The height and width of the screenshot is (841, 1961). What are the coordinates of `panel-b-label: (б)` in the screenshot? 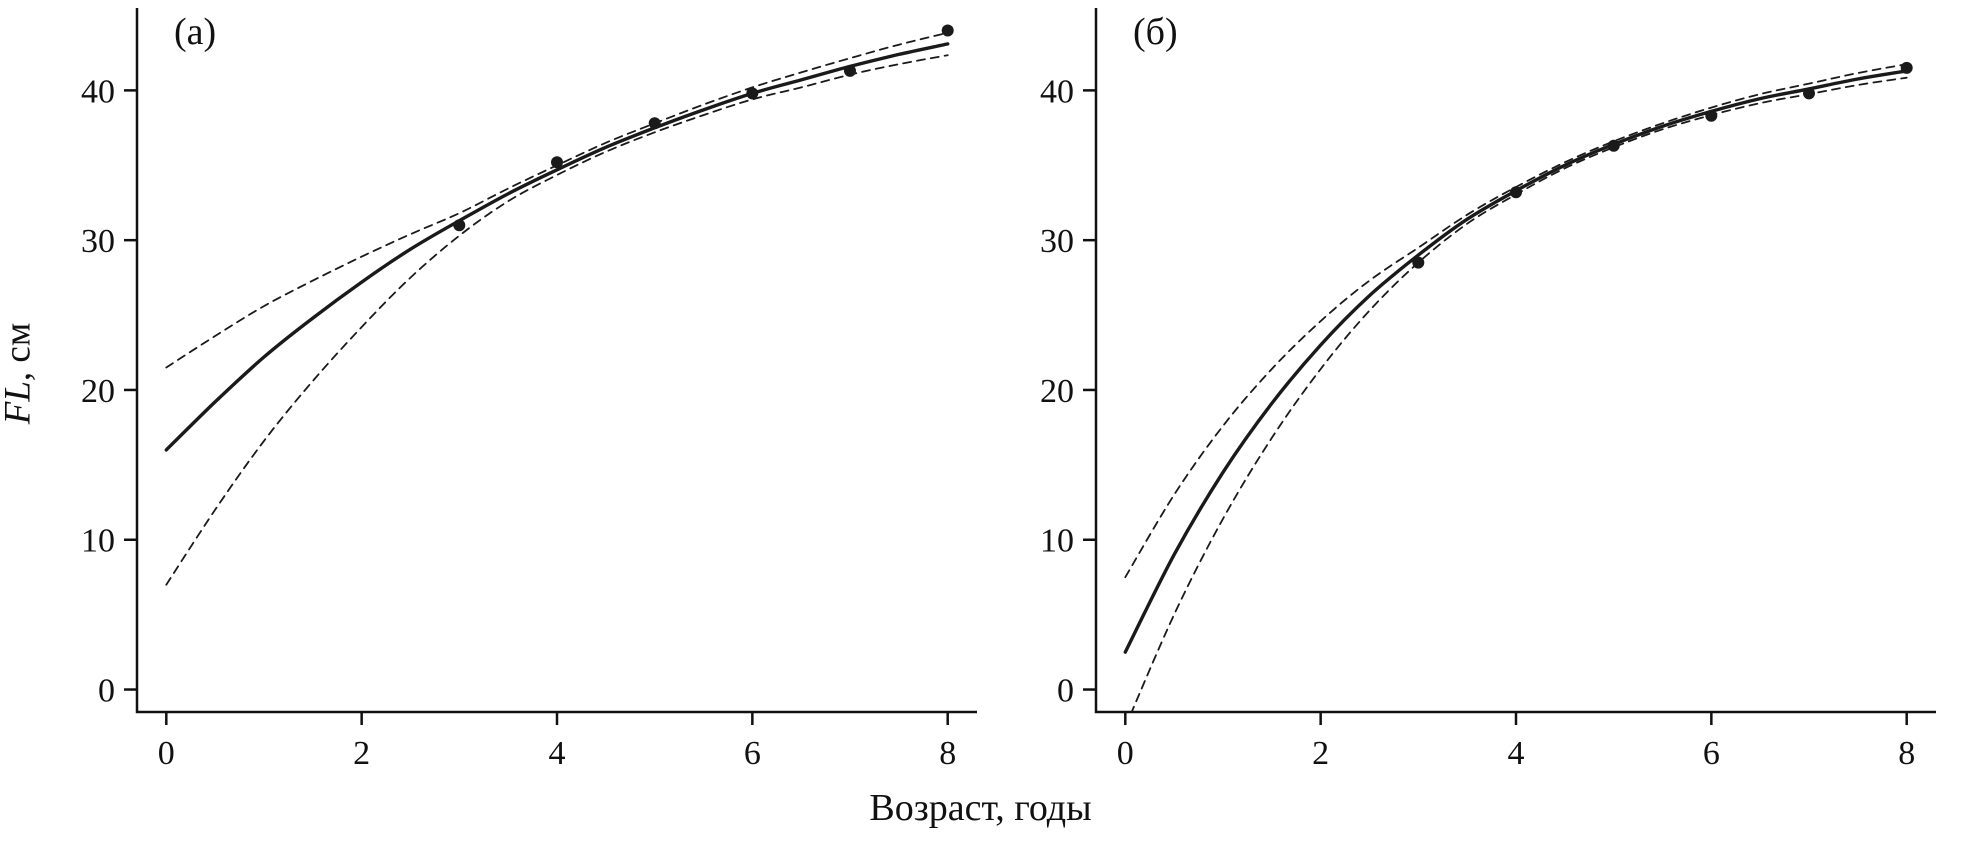 It's located at (1155, 32).